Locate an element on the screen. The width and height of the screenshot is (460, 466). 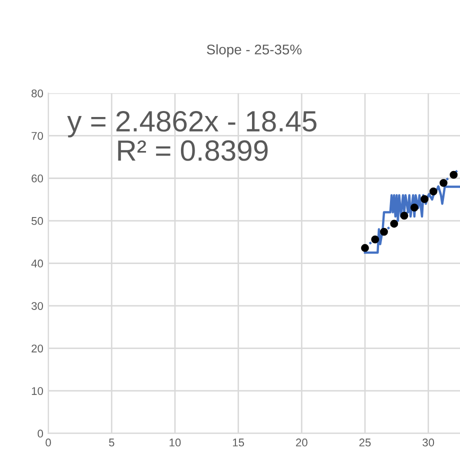
annotation: y = 2.4862x - 18.45 R² = 0.8399 is located at coordinates (191, 135).